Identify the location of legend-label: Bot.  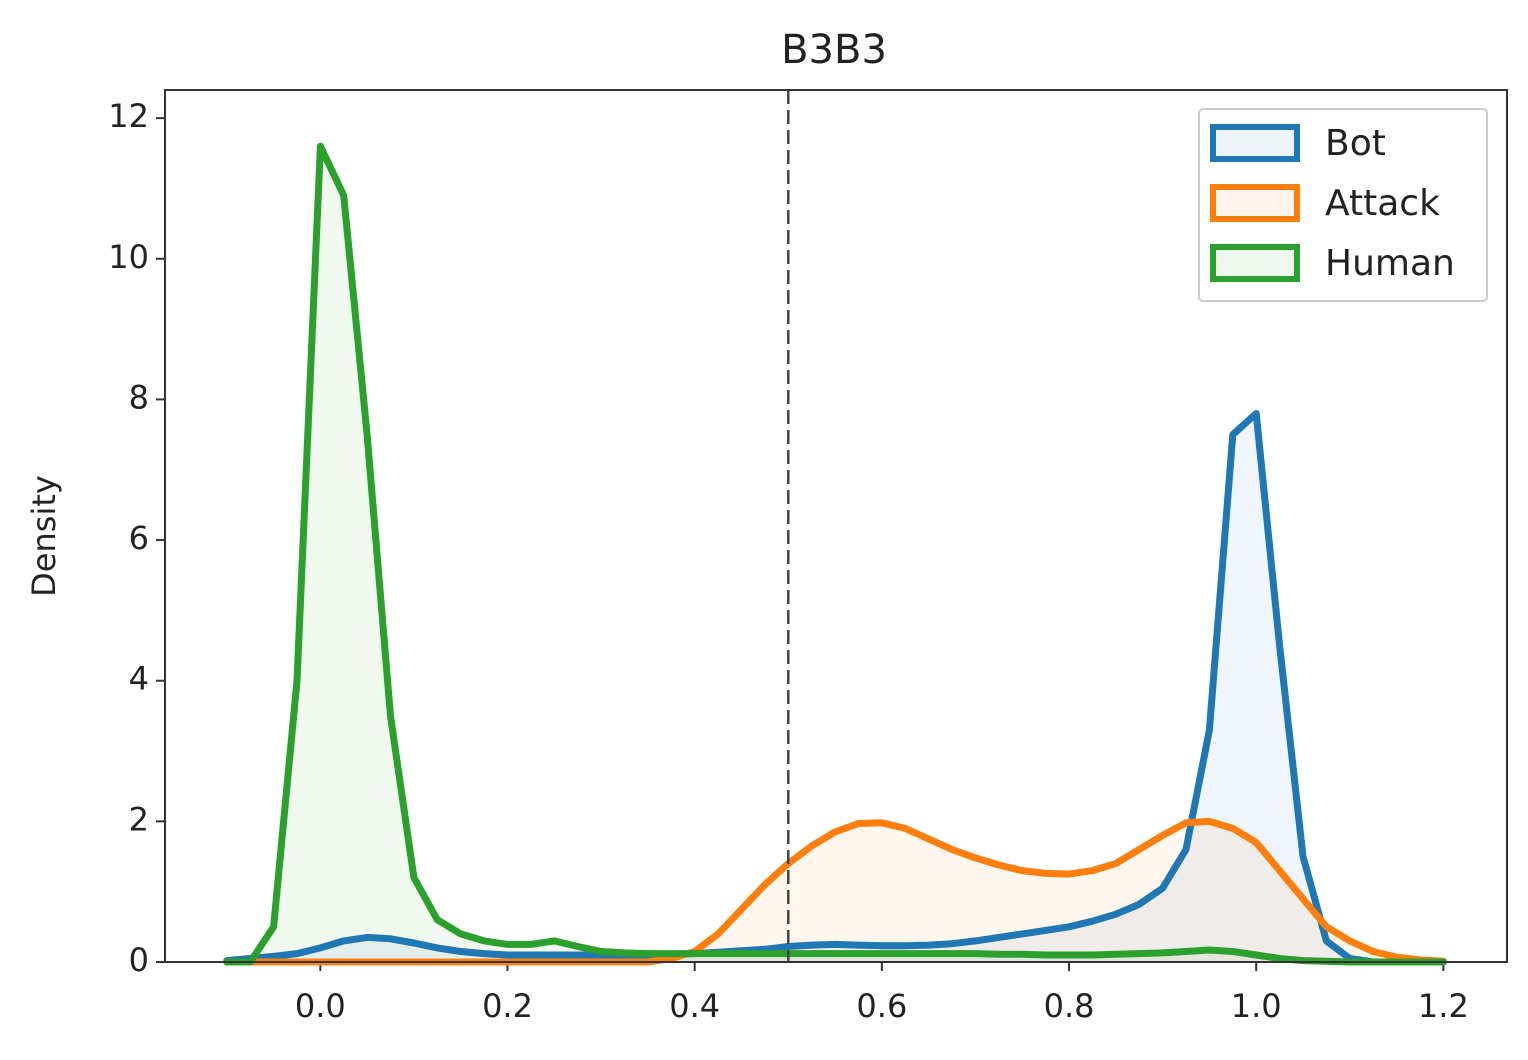
(1355, 143).